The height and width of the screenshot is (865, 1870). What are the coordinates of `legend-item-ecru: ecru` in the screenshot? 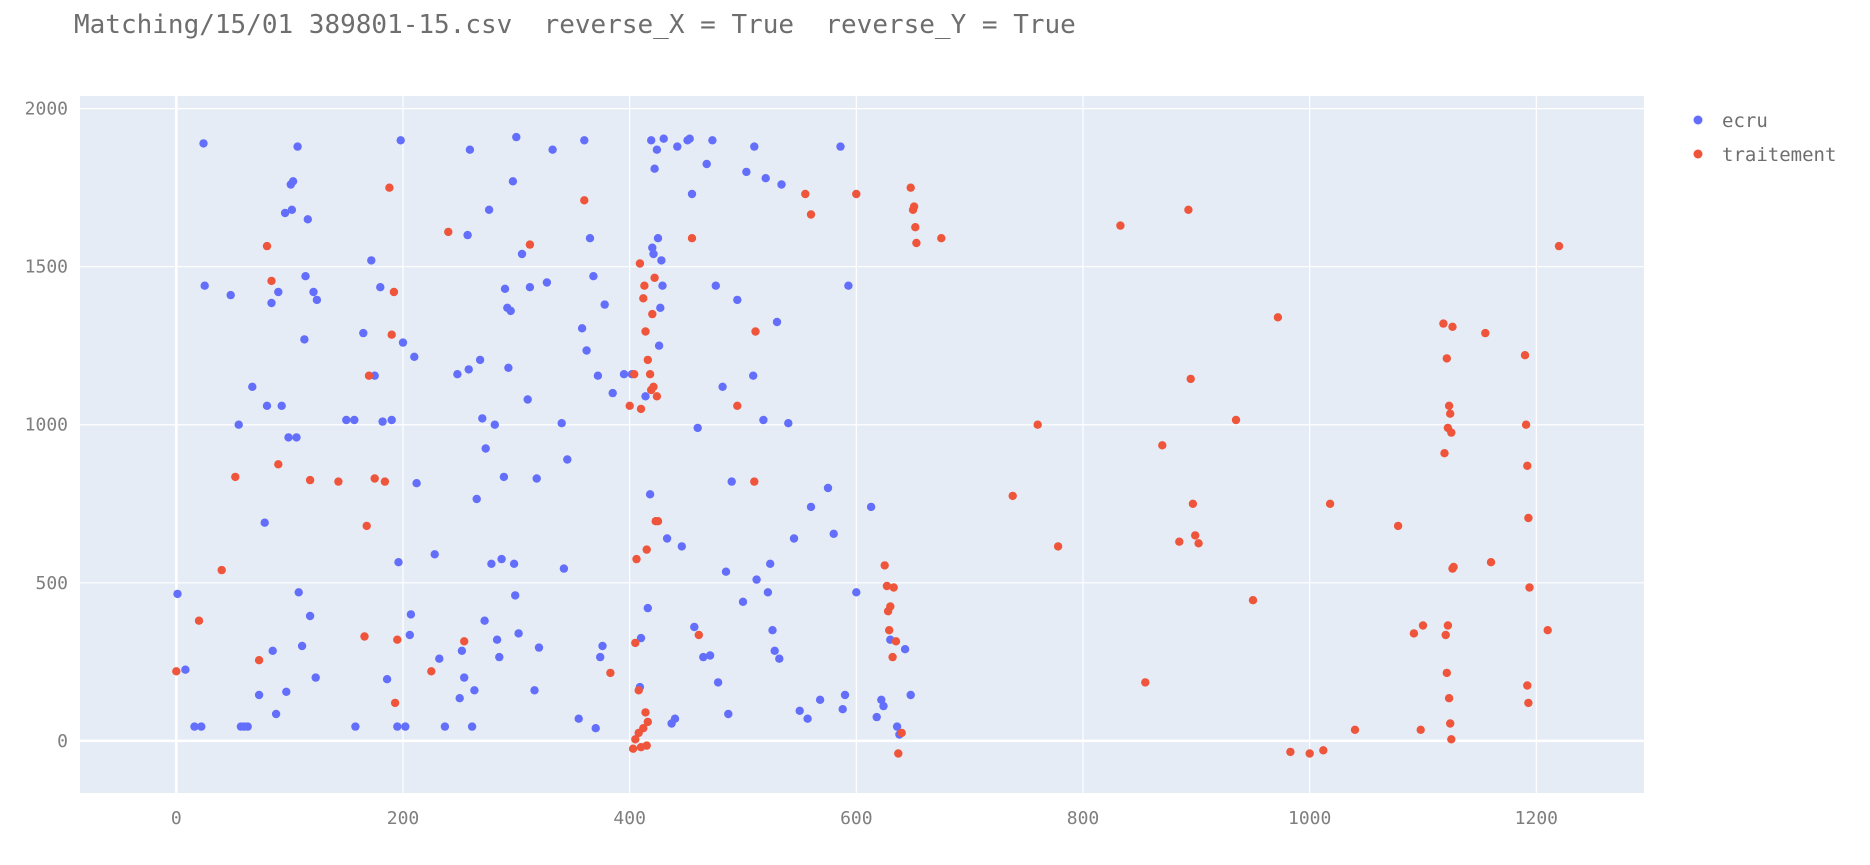 It's located at (1730, 121).